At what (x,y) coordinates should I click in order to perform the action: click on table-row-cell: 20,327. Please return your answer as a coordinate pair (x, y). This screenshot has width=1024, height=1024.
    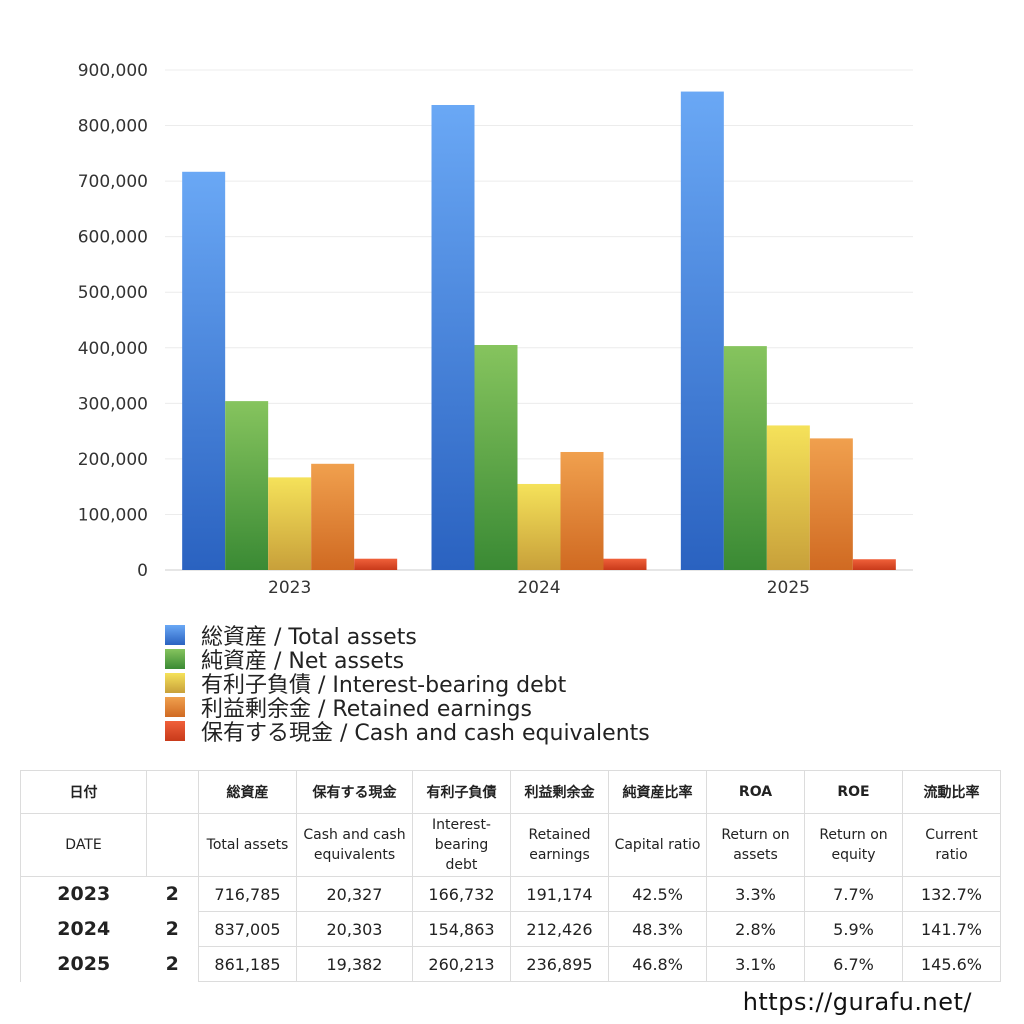
    Looking at the image, I should click on (354, 894).